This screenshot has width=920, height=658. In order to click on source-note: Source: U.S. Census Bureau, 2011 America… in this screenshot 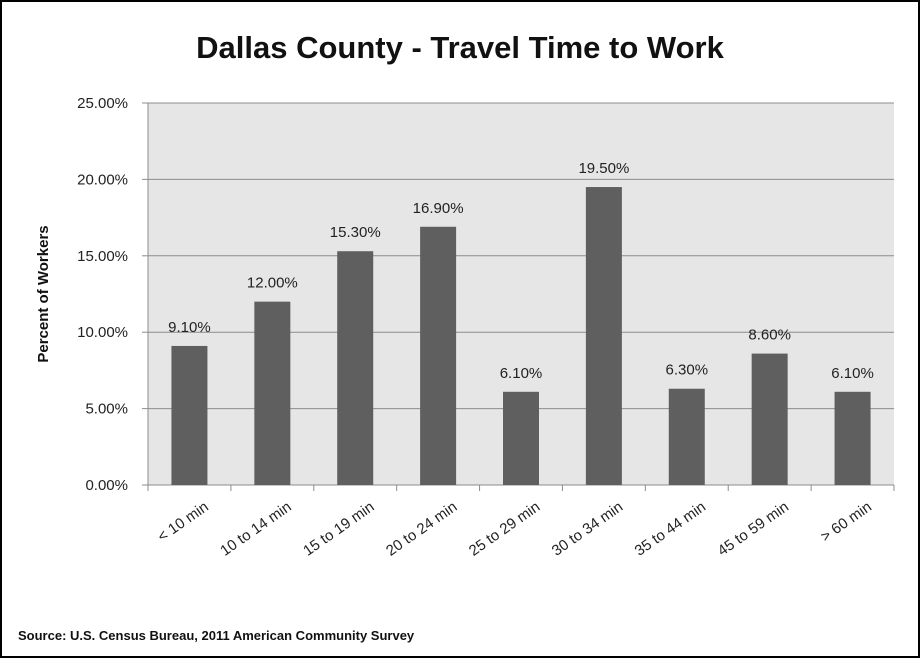, I will do `click(216, 635)`.